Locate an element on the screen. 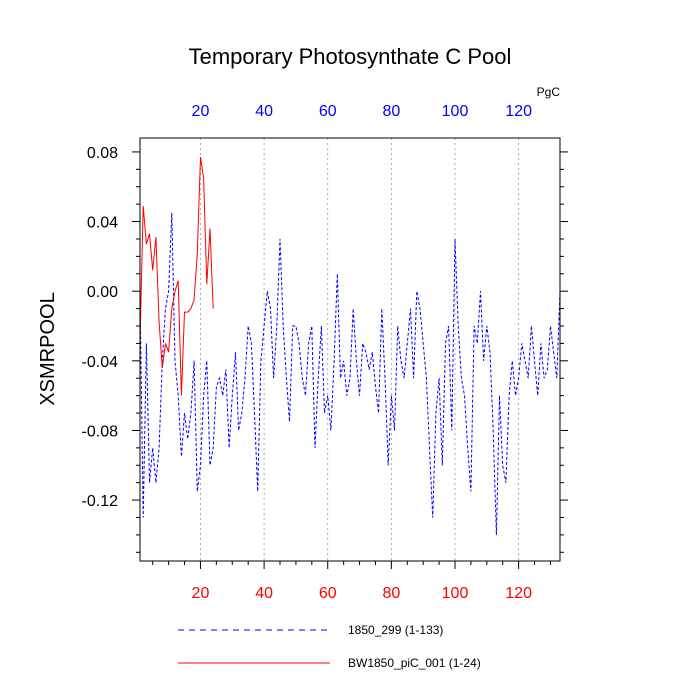 Image resolution: width=700 pixels, height=700 pixels. x-tick-label-bottom: 120 is located at coordinates (518, 593).